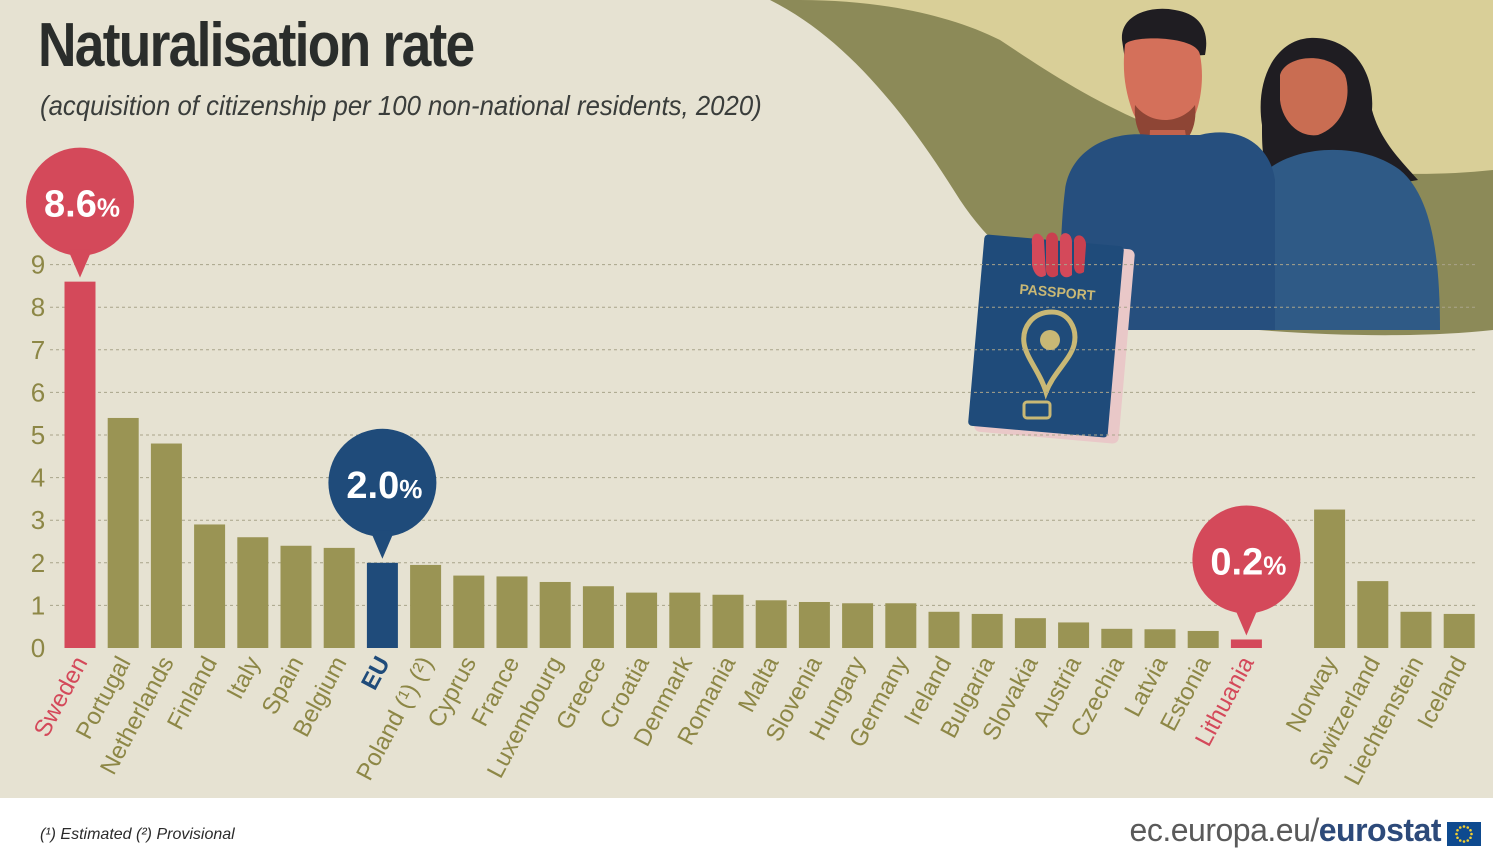  Describe the element at coordinates (137, 834) in the screenshot. I see `footnotes: (¹) Estimated (²) Provisional` at that location.